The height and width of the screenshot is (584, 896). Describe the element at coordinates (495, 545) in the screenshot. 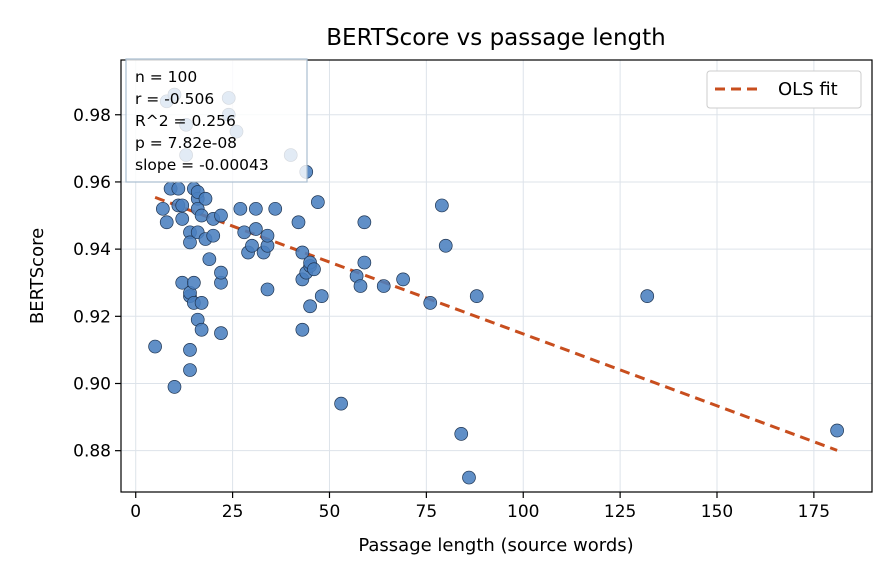

I see `x-axis-label: Passage length (source words)` at that location.